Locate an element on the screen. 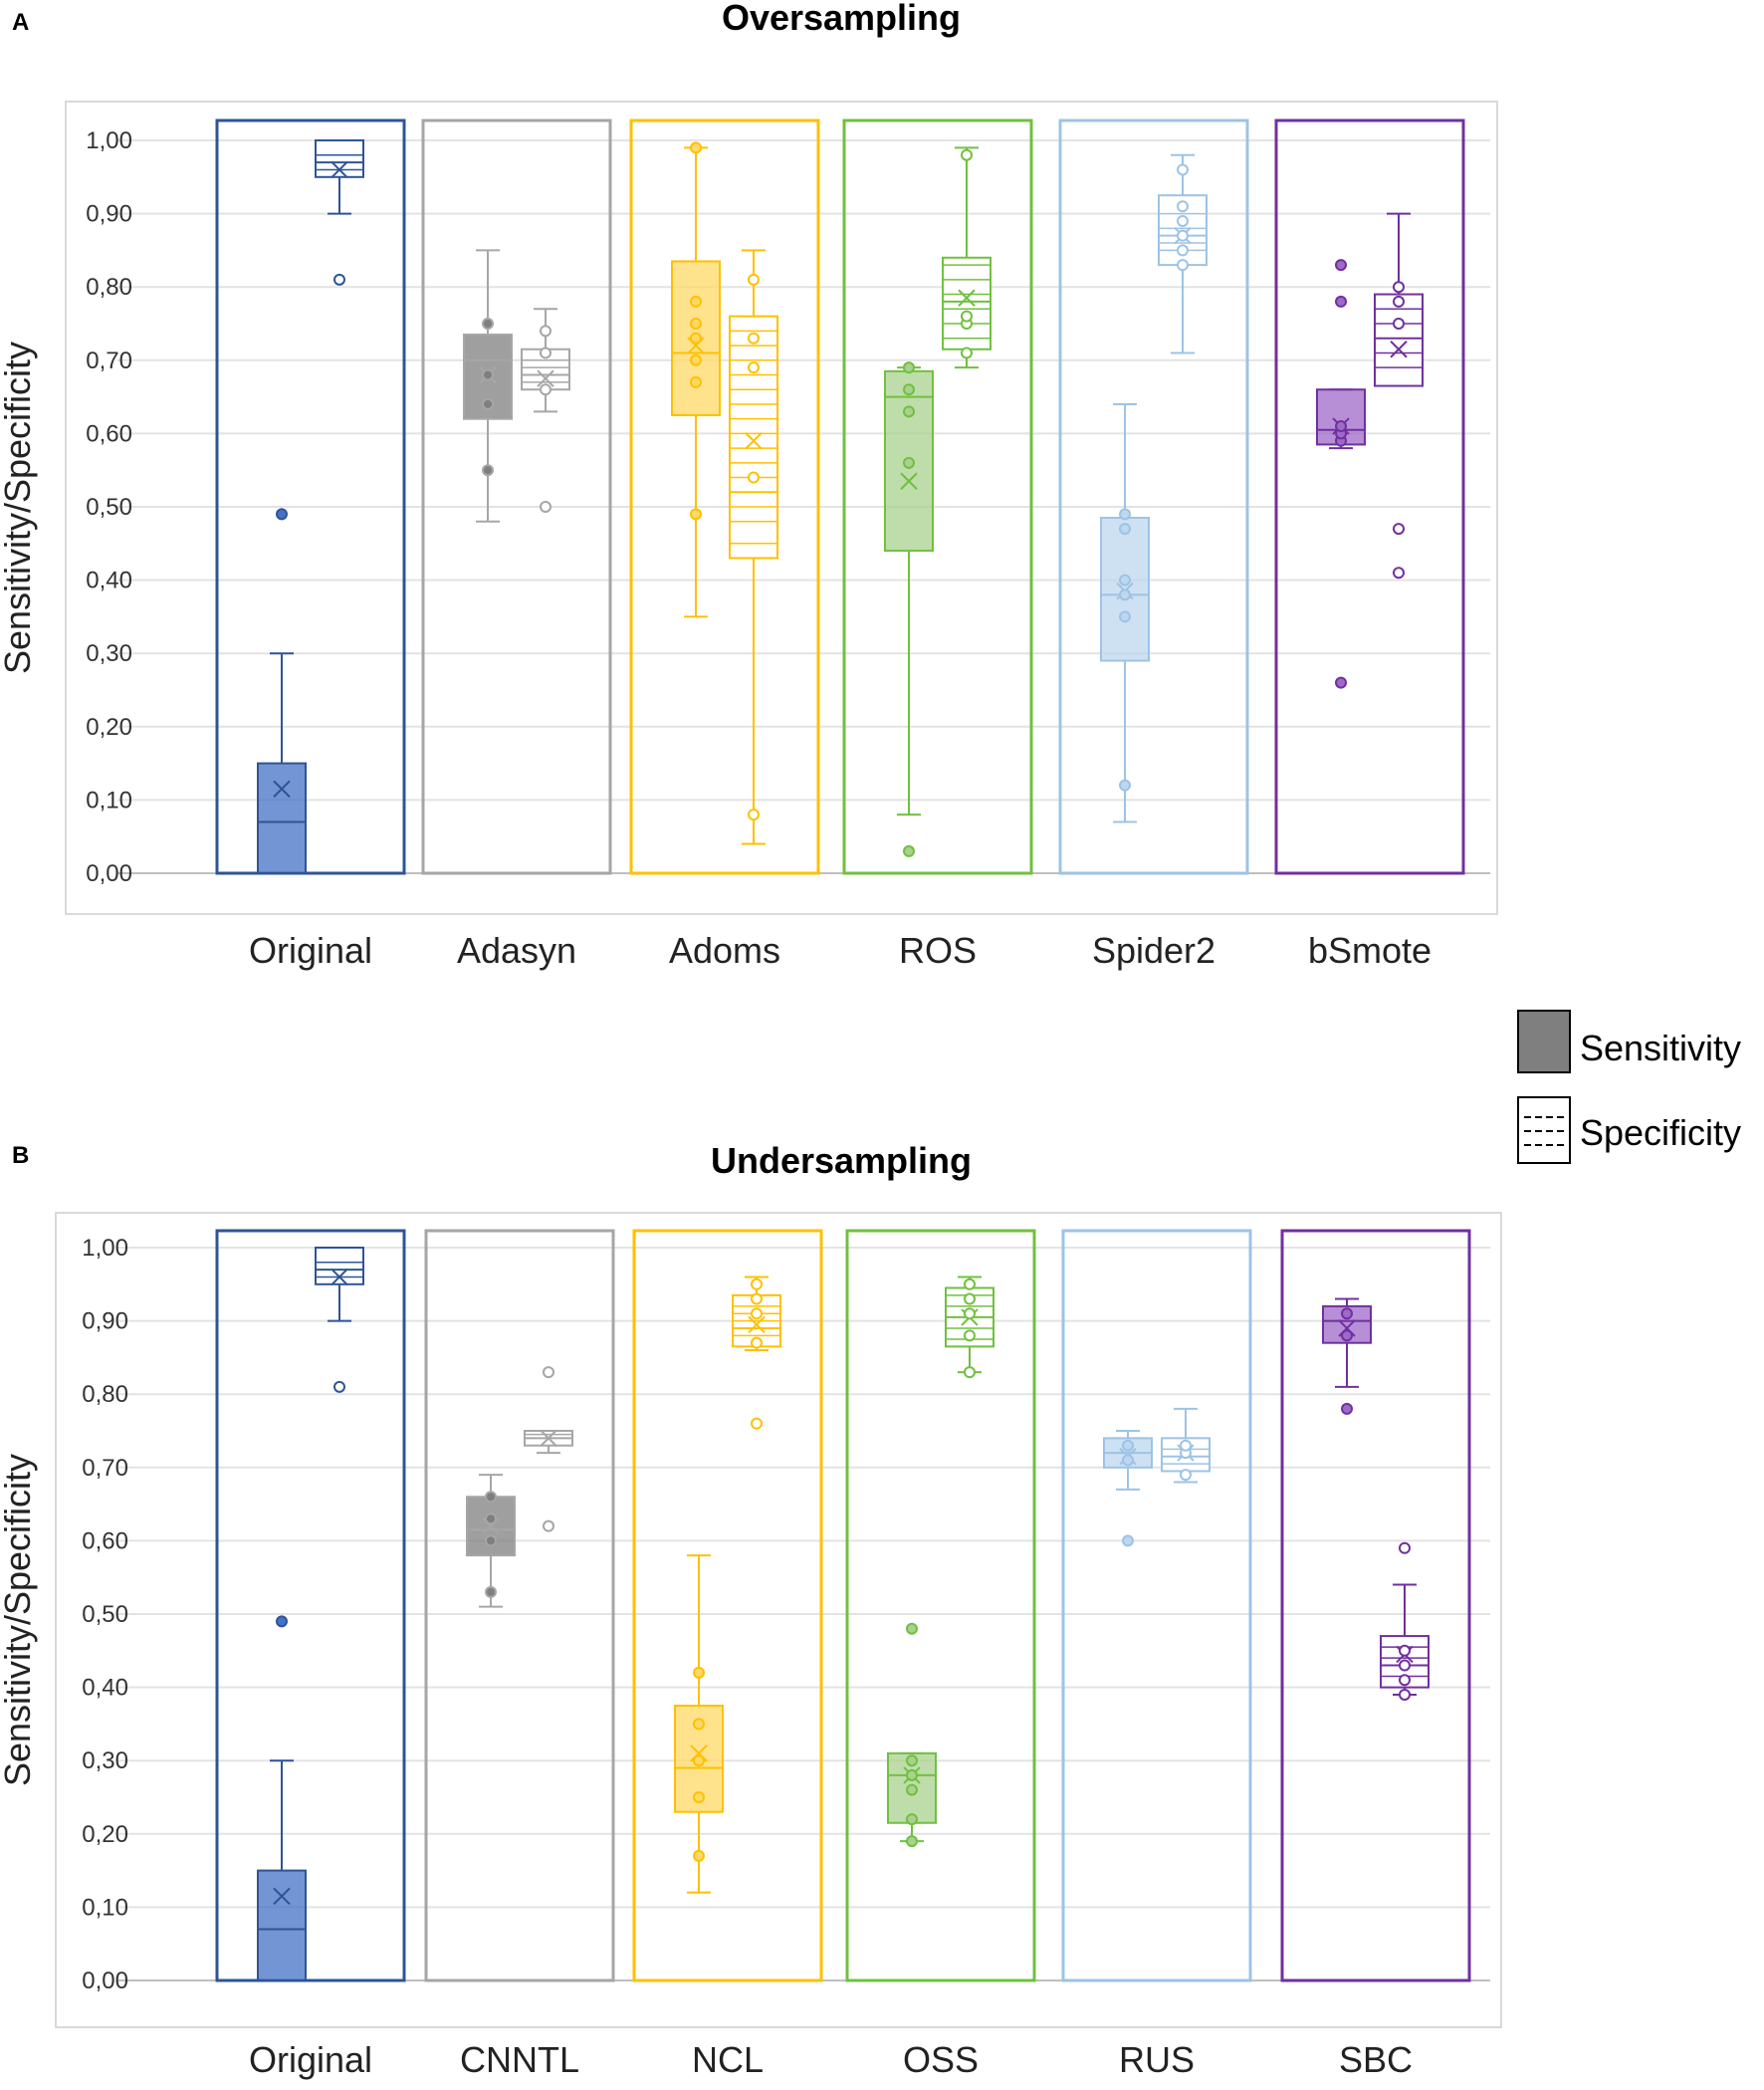 The height and width of the screenshot is (2090, 1764). method-group-sbc is located at coordinates (1375, 1606).